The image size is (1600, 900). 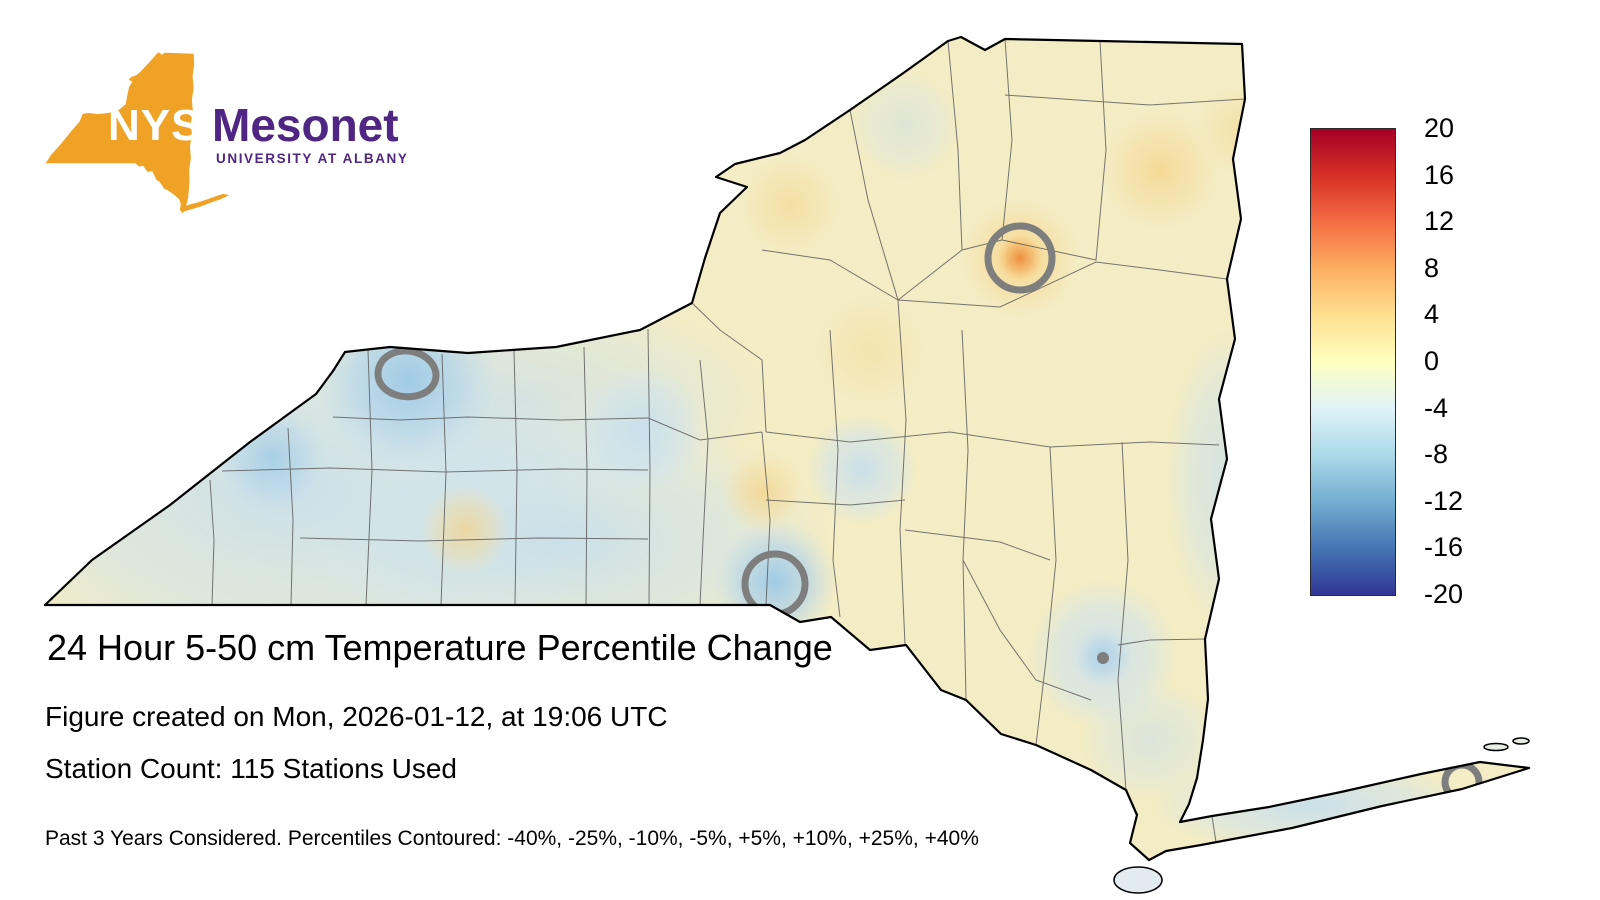 What do you see at coordinates (1436, 407) in the screenshot?
I see `colorbar-tick-label: -4` at bounding box center [1436, 407].